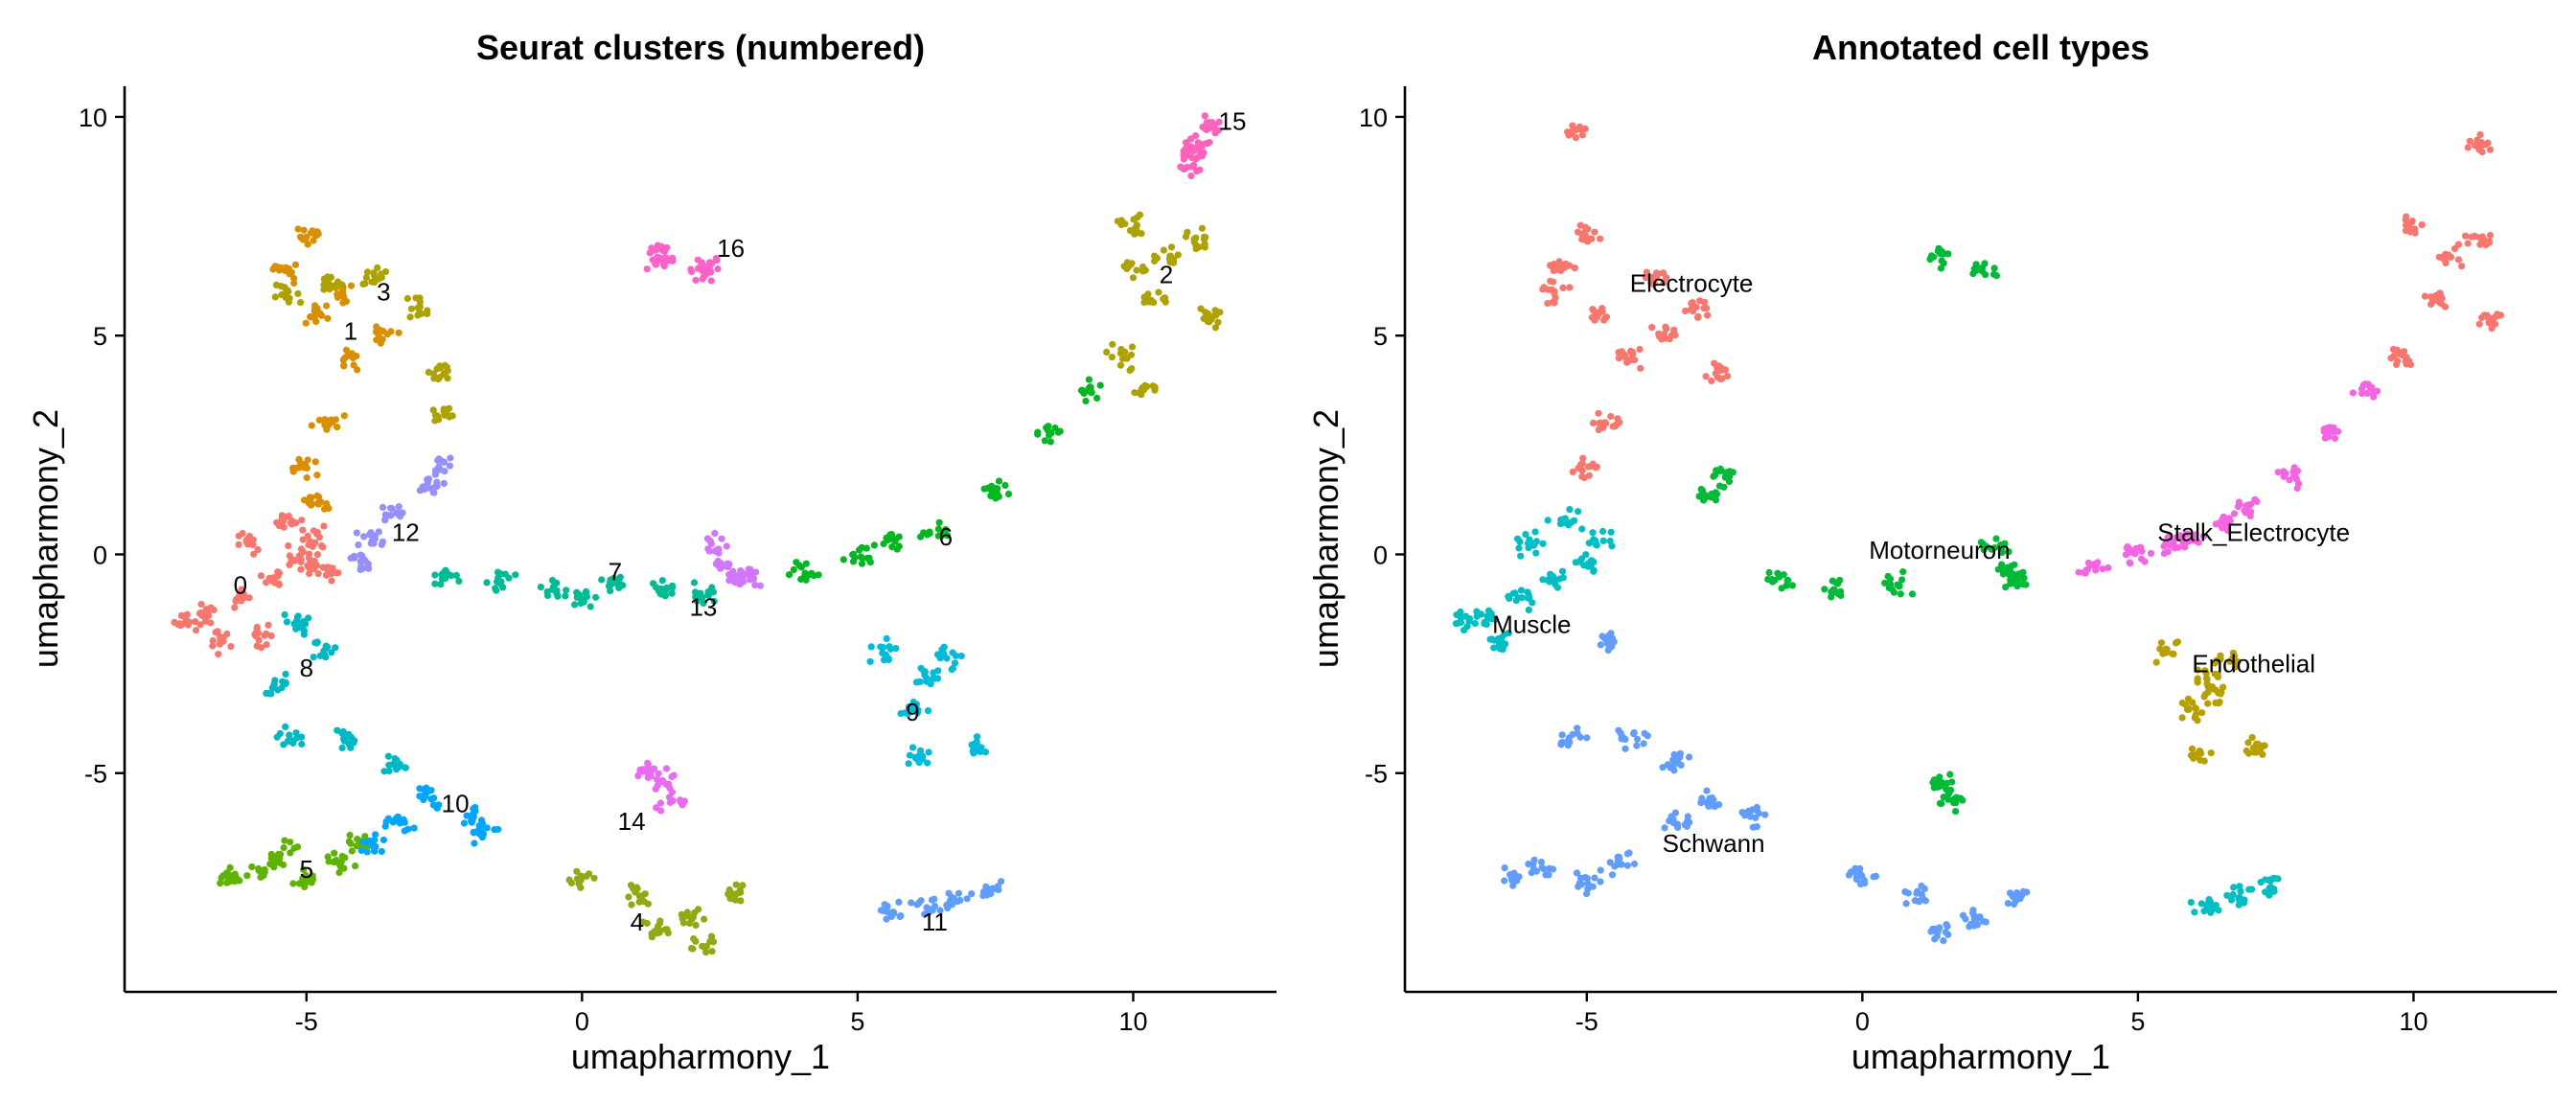  Describe the element at coordinates (1587, 1021) in the screenshot. I see `x-tick-label: -5` at that location.